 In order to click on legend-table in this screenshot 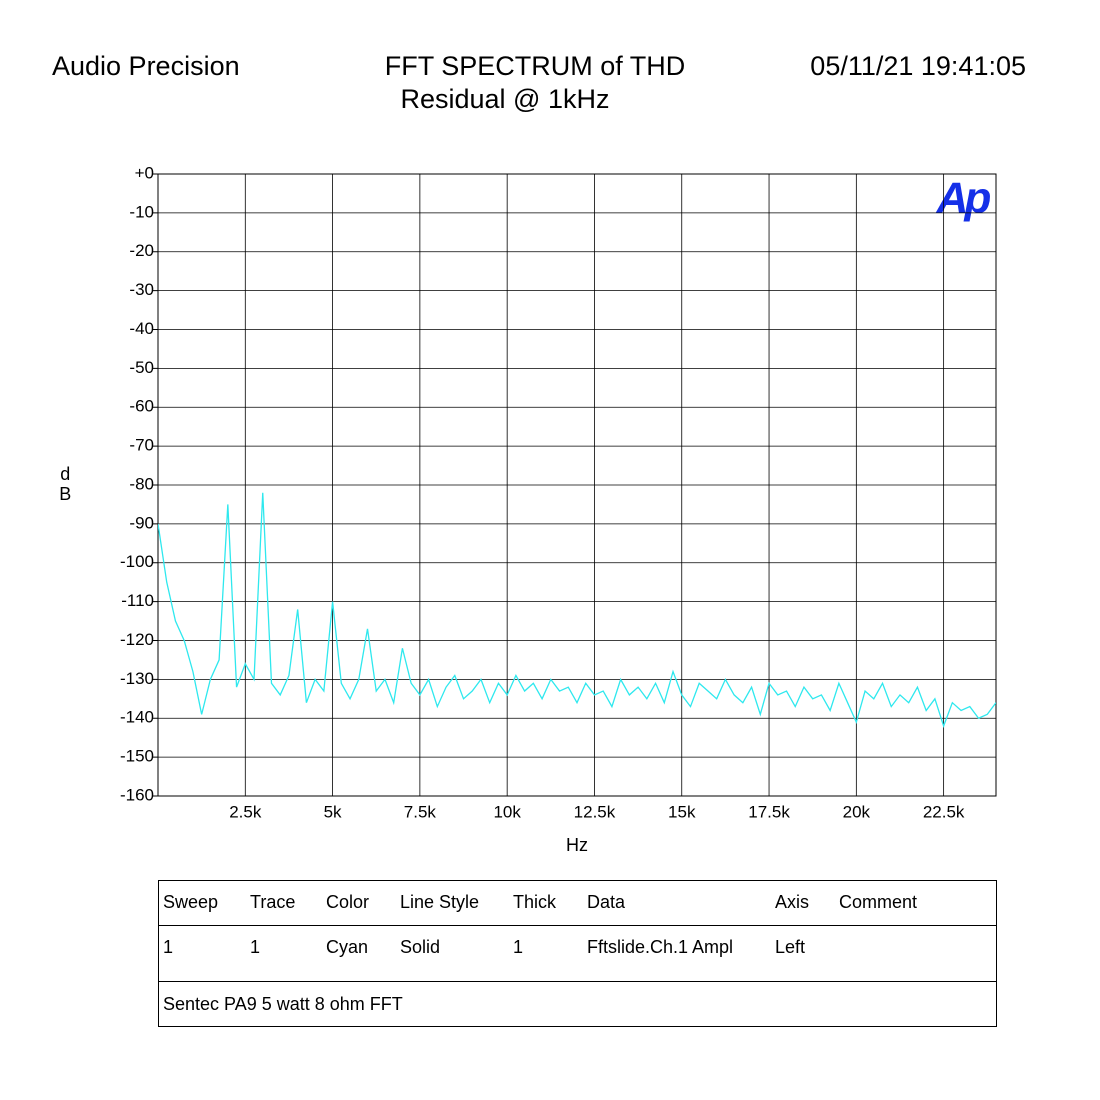, I will do `click(577, 953)`.